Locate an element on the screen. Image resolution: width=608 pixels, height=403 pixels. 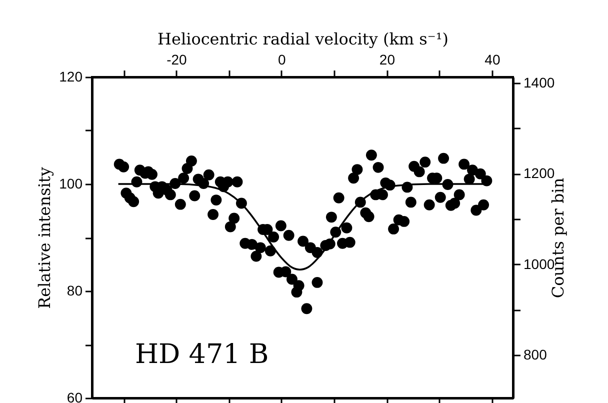
y-tick-label: 100 is located at coordinates (71, 184).